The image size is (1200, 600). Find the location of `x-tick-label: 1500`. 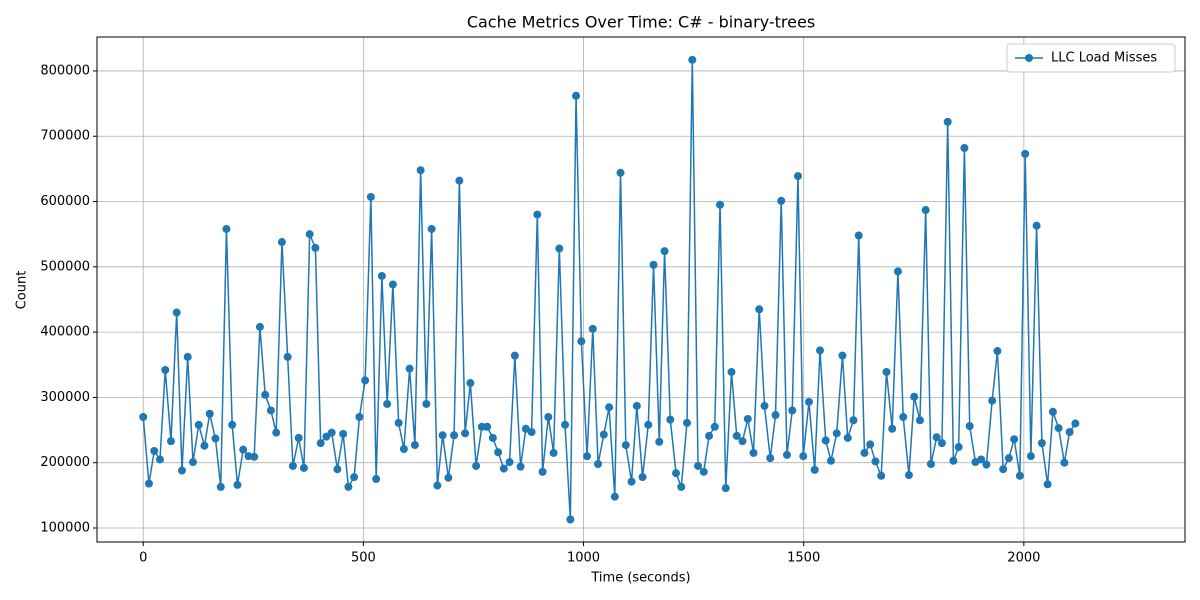

x-tick-label: 1500 is located at coordinates (803, 558).